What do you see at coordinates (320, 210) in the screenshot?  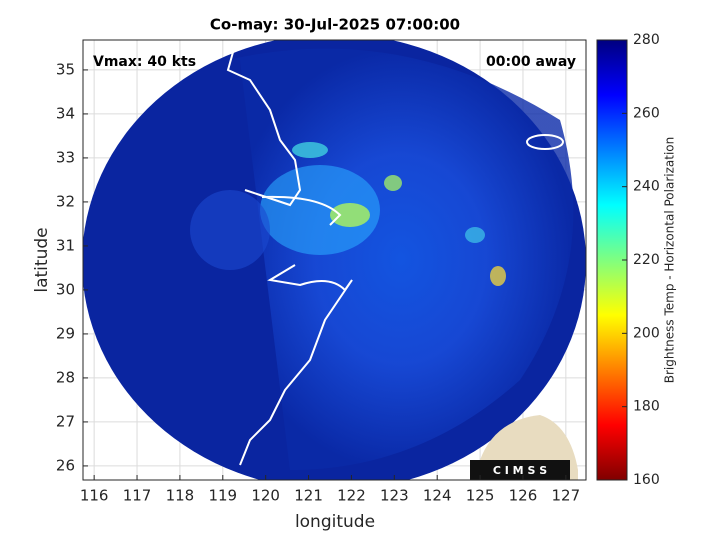 I see `storm-band` at bounding box center [320, 210].